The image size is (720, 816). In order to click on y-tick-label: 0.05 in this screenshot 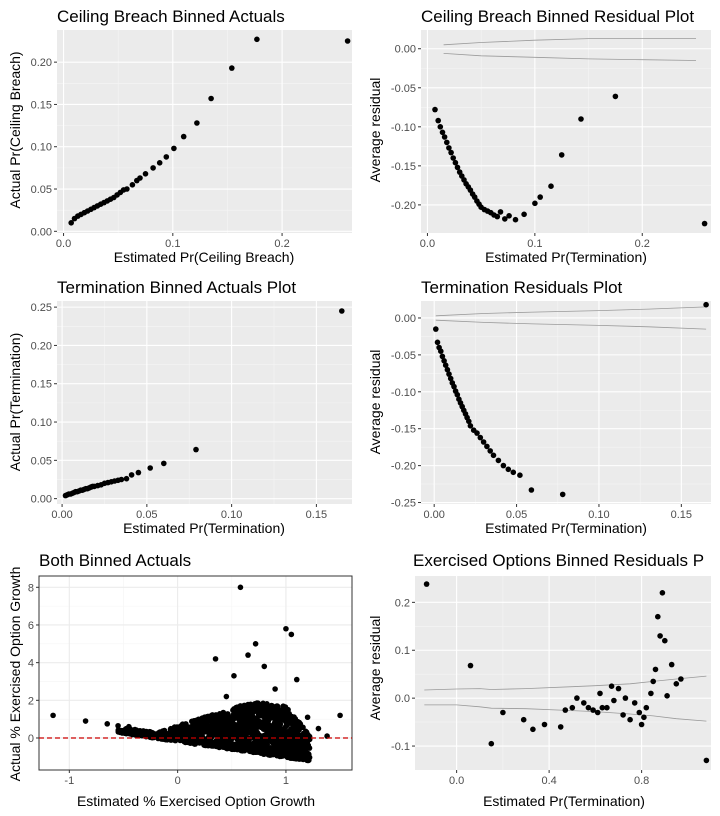, I will do `click(41, 461)`.